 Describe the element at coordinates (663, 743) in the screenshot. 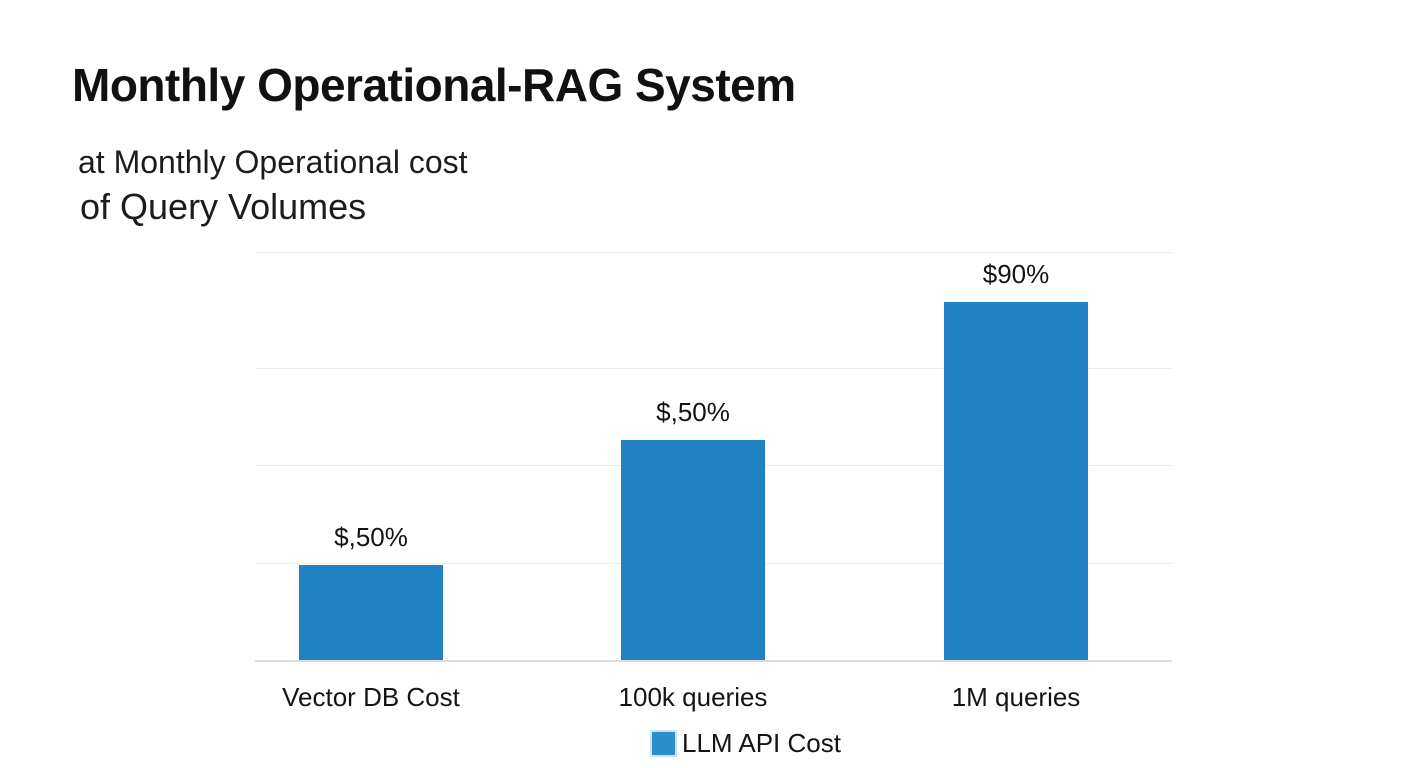

I see `legend-swatch-icon` at that location.